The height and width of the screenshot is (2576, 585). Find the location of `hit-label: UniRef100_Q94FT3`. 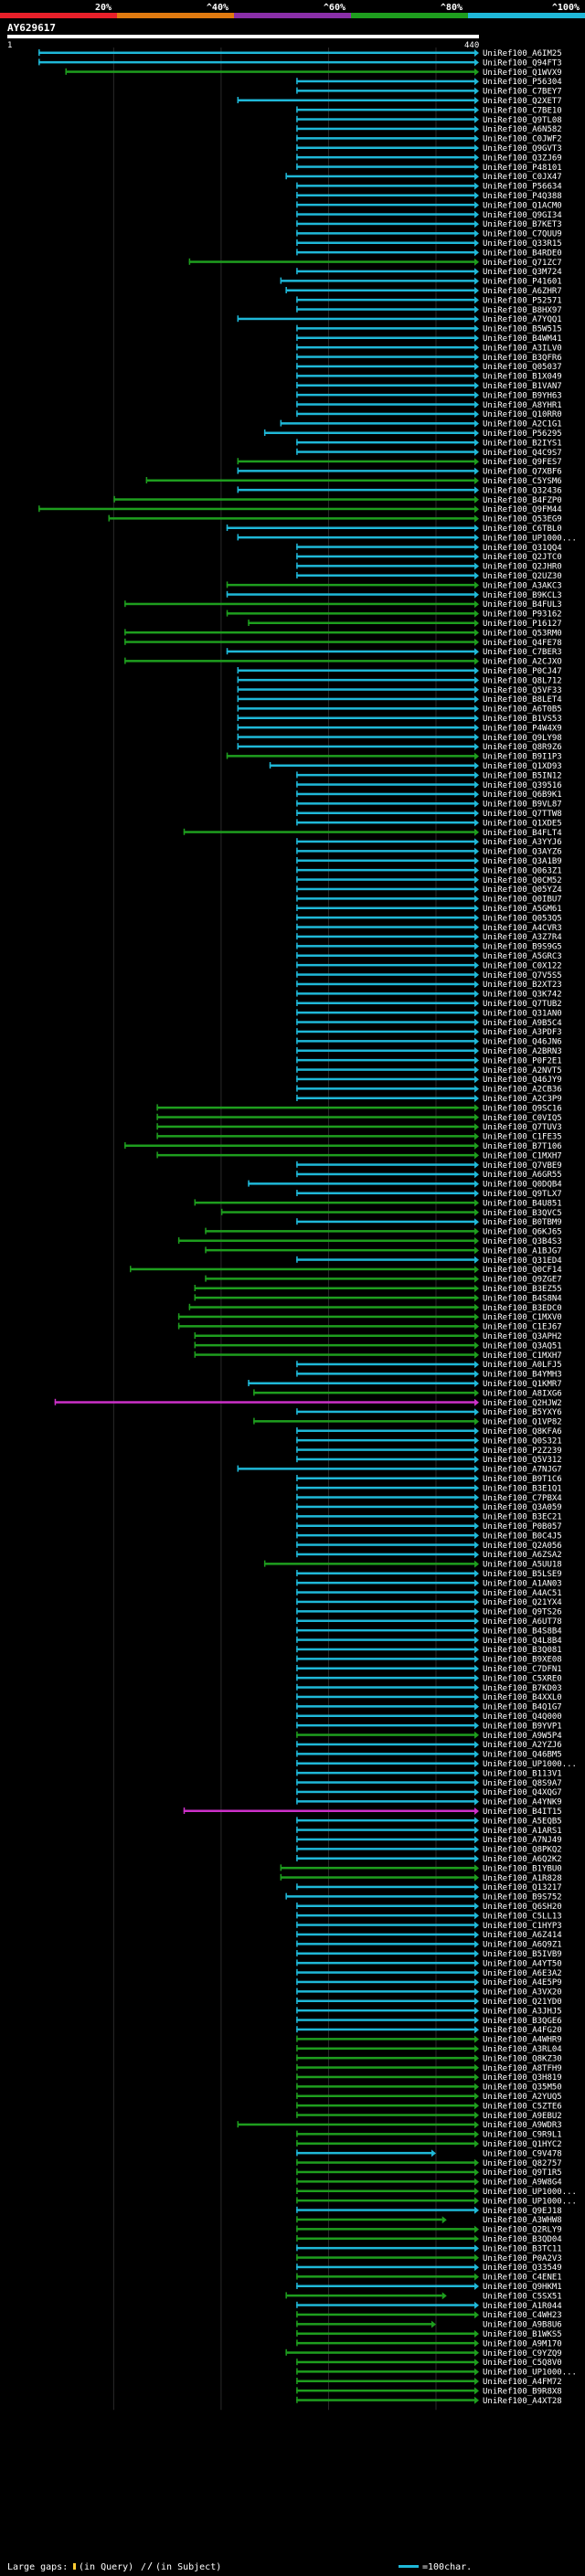

hit-label: UniRef100_Q94FT3 is located at coordinates (522, 63).